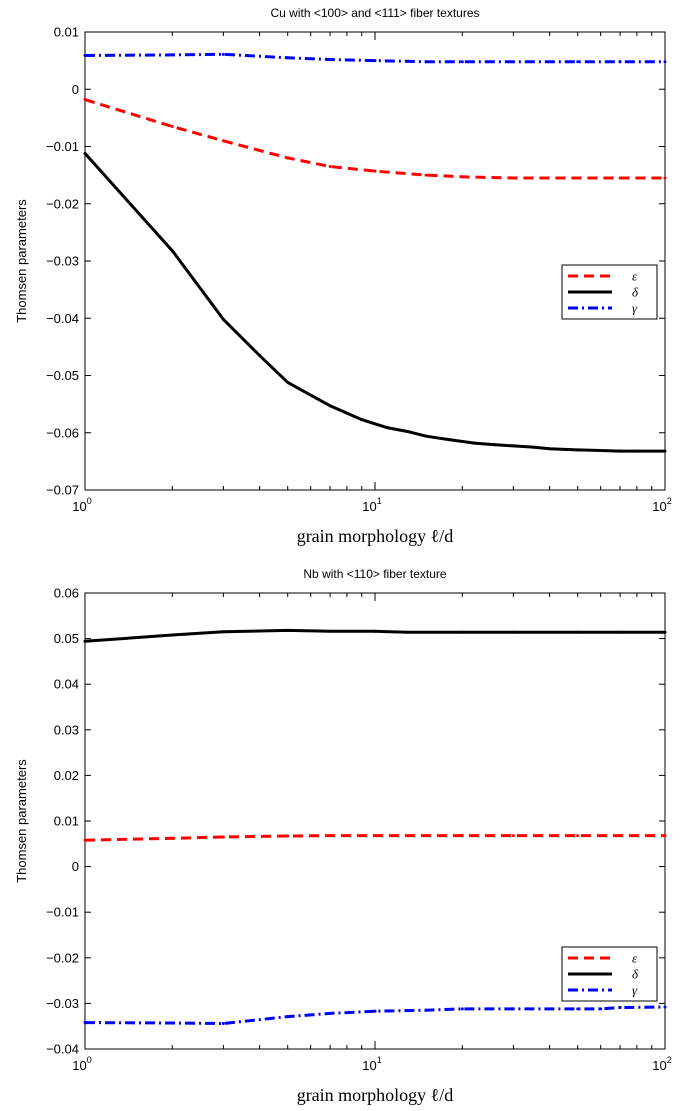 This screenshot has width=700, height=1111. Describe the element at coordinates (661, 505) in the screenshot. I see `x-tick-label: 10²` at that location.